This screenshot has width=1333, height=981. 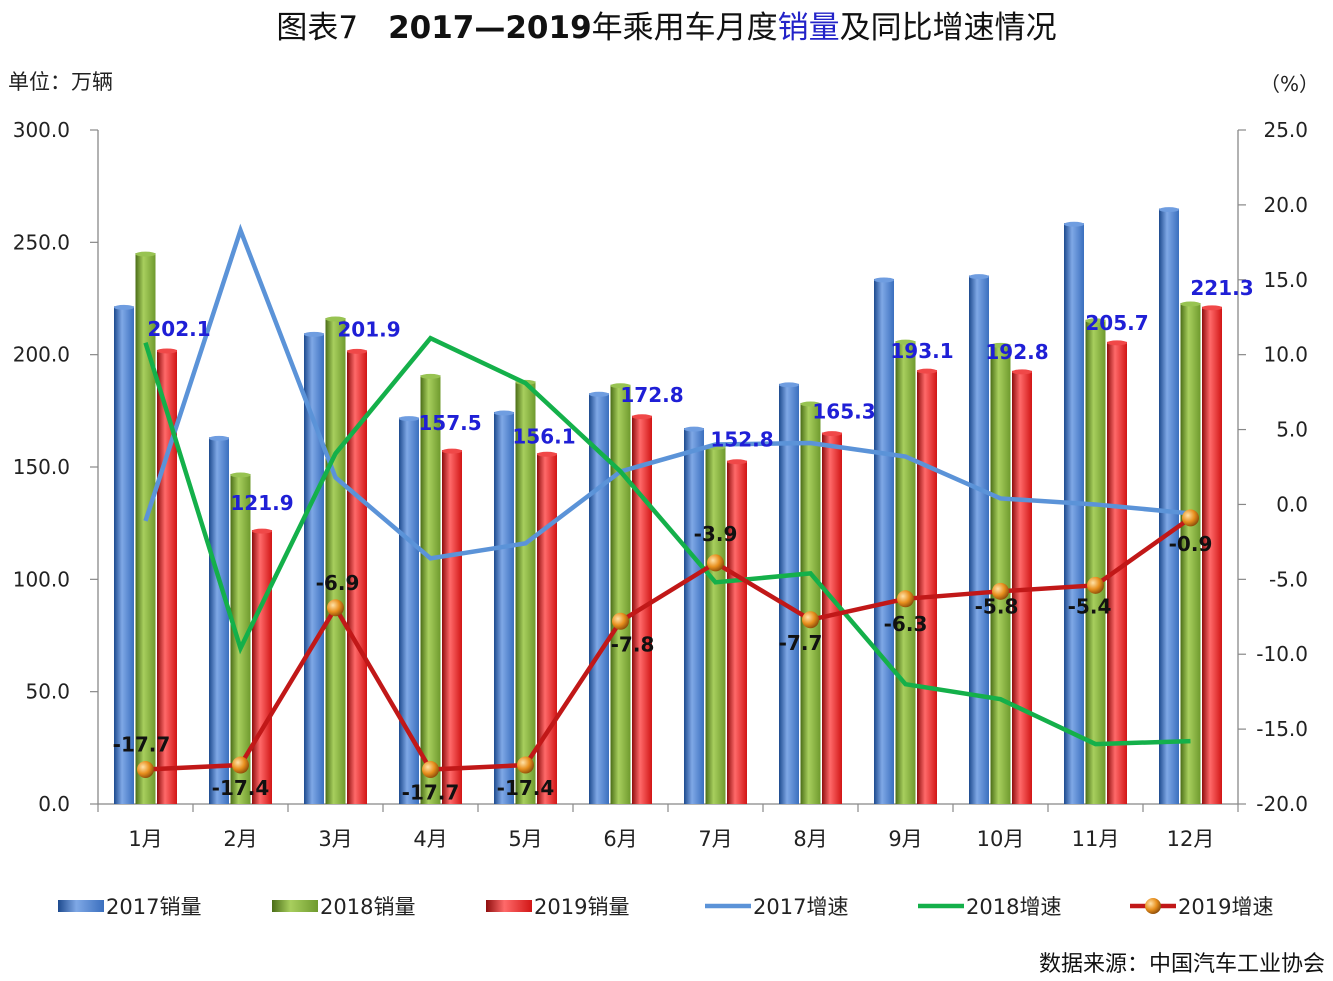 I want to click on left-tick-label: 100.0, so click(x=41, y=579).